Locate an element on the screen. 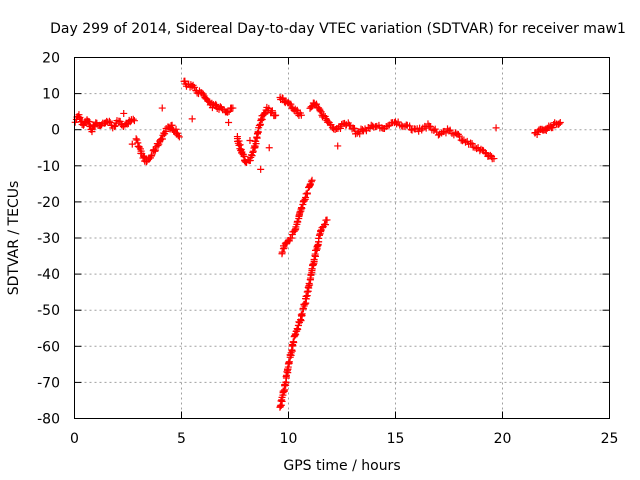  x-tick-label: 0 is located at coordinates (74, 439).